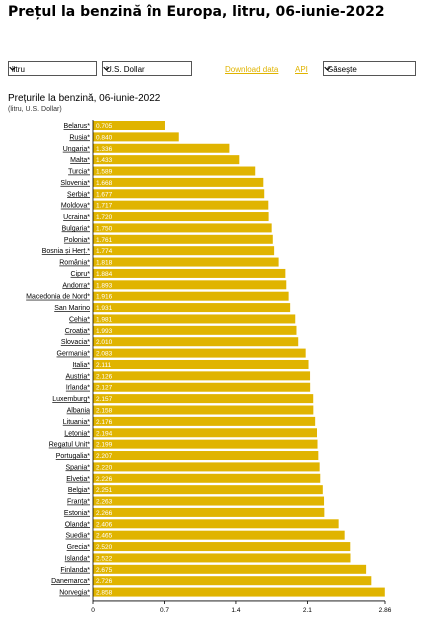  What do you see at coordinates (78, 502) in the screenshot?
I see `category-label: Franța*` at bounding box center [78, 502].